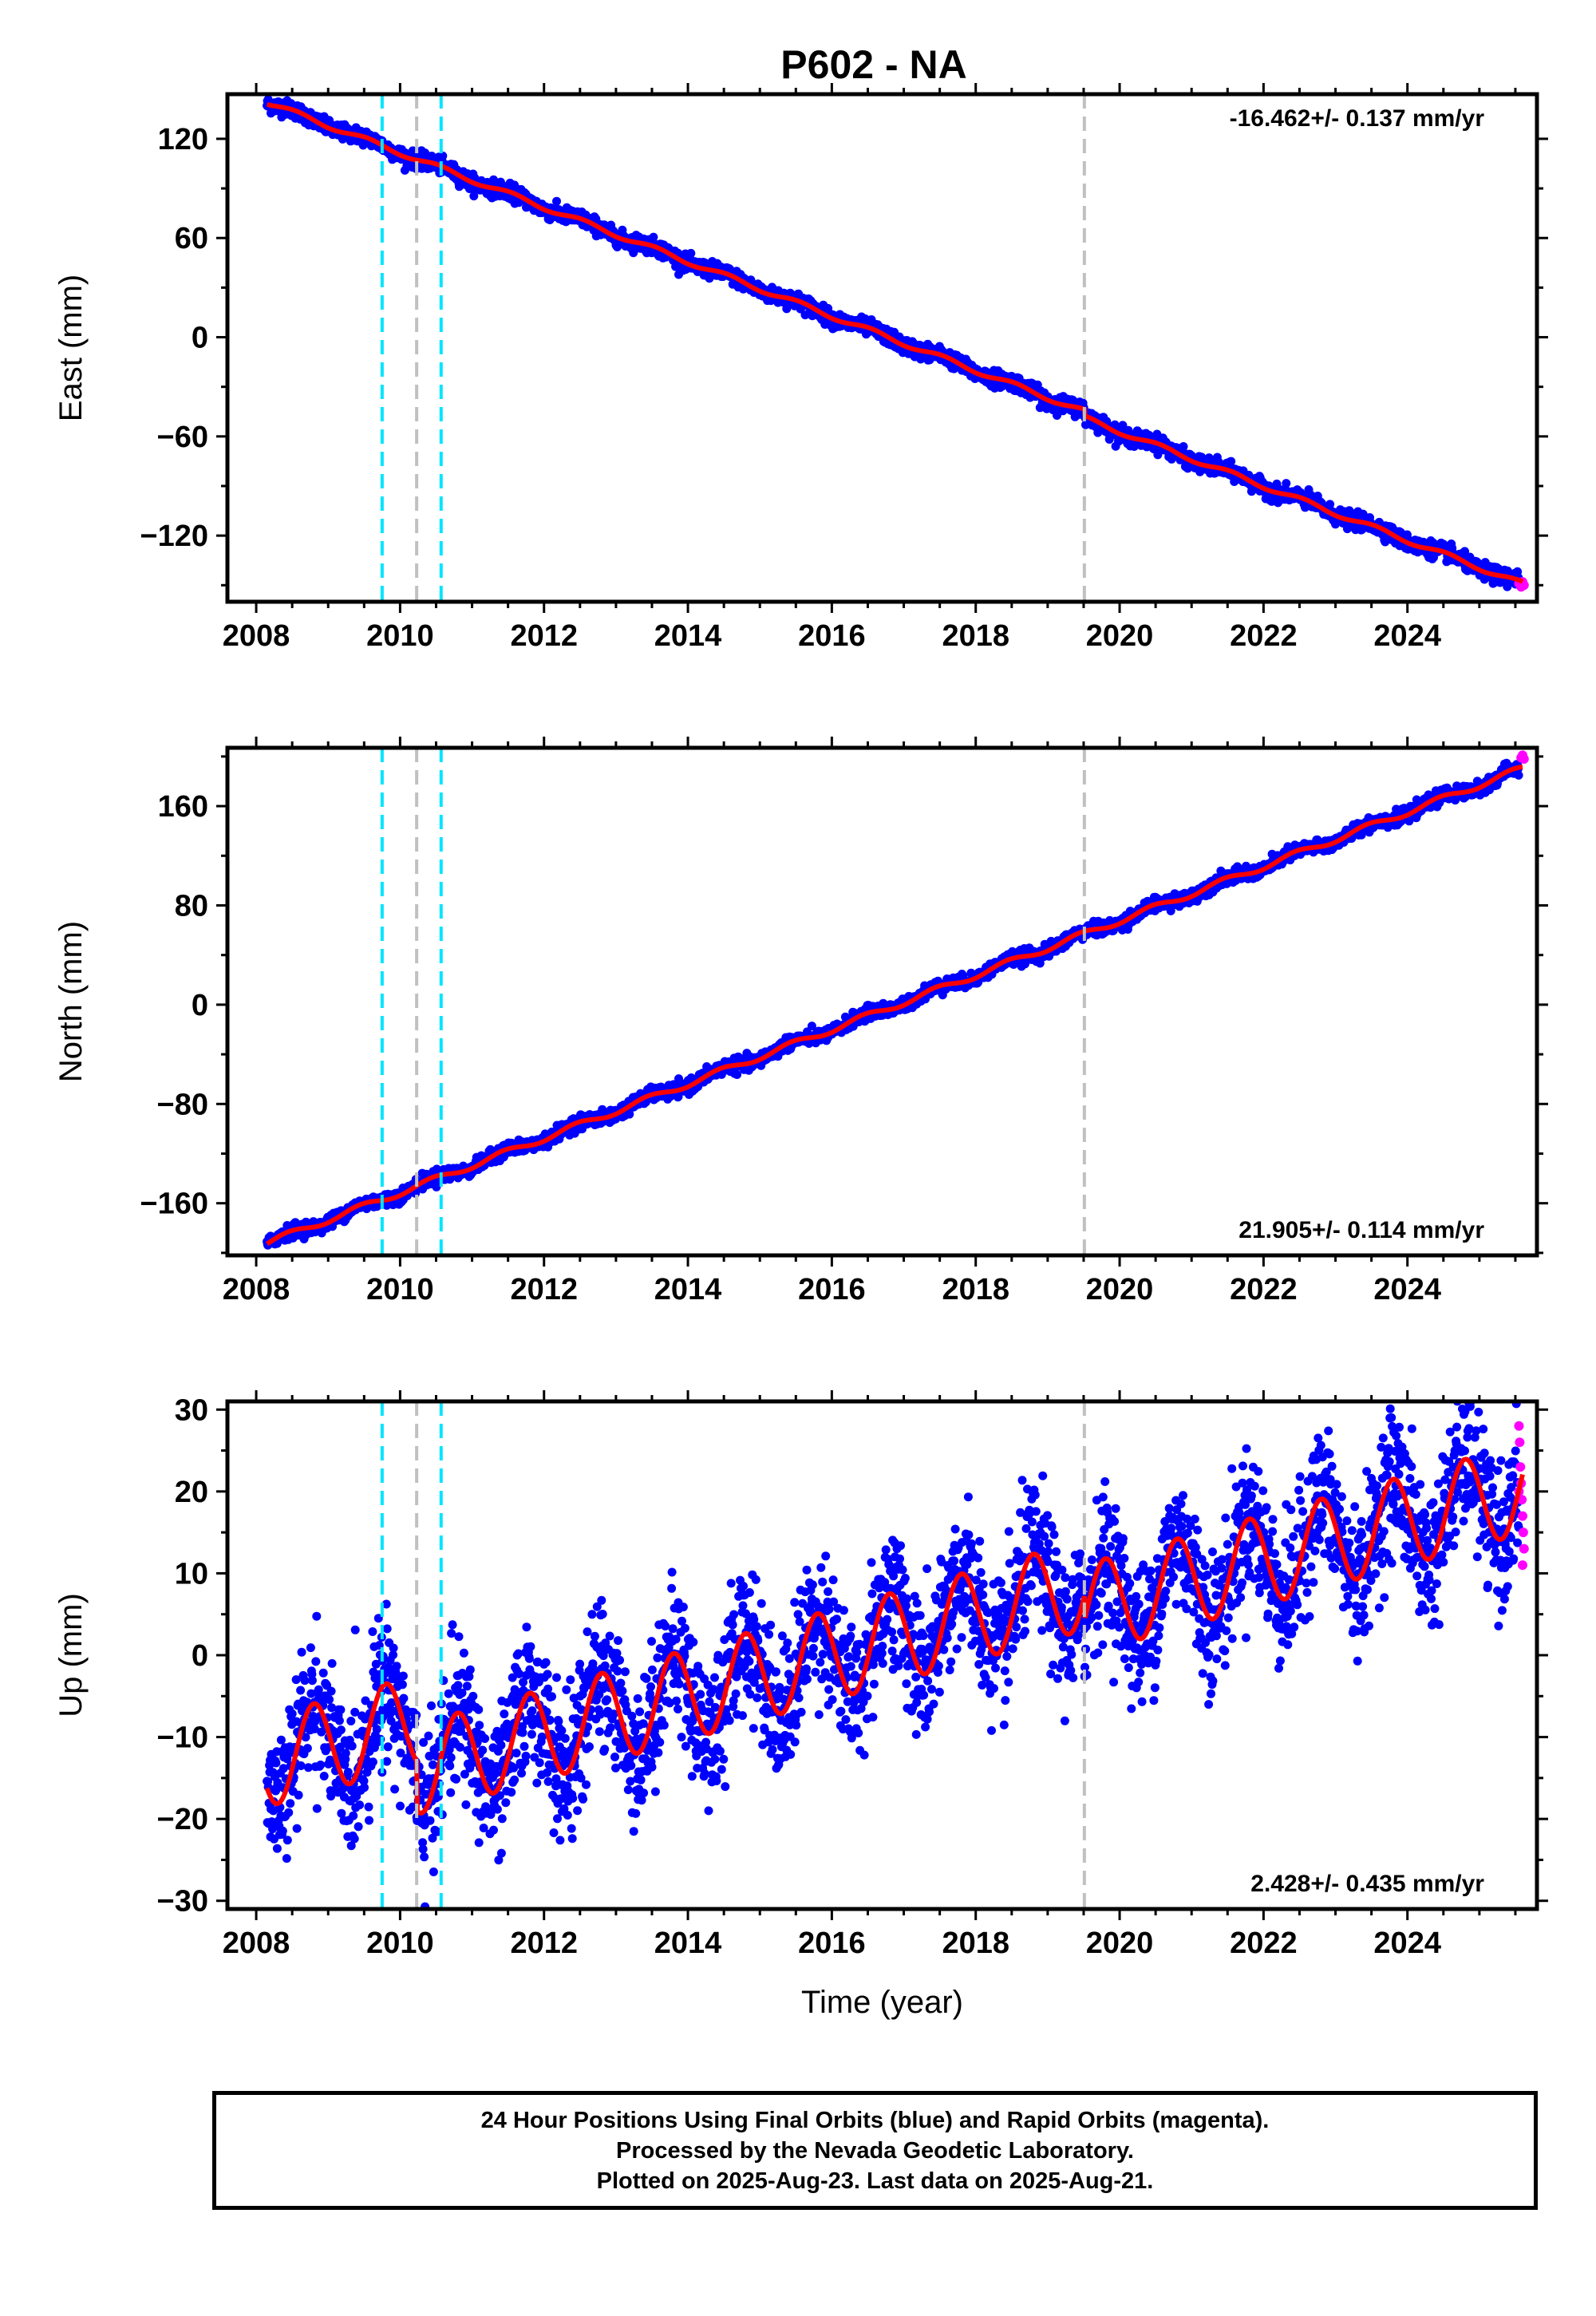 The width and height of the screenshot is (1596, 2316). I want to click on chart-title: P602 - NA, so click(873, 64).